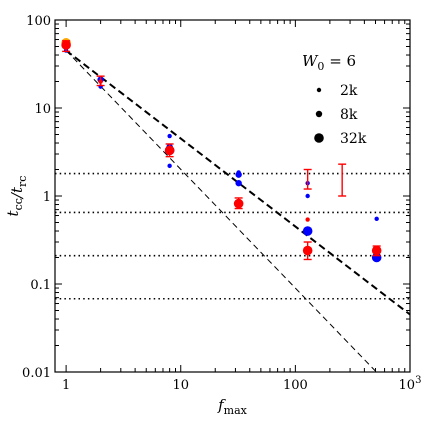 The width and height of the screenshot is (436, 436). What do you see at coordinates (349, 91) in the screenshot?
I see `legend-label-2k: 2k` at bounding box center [349, 91].